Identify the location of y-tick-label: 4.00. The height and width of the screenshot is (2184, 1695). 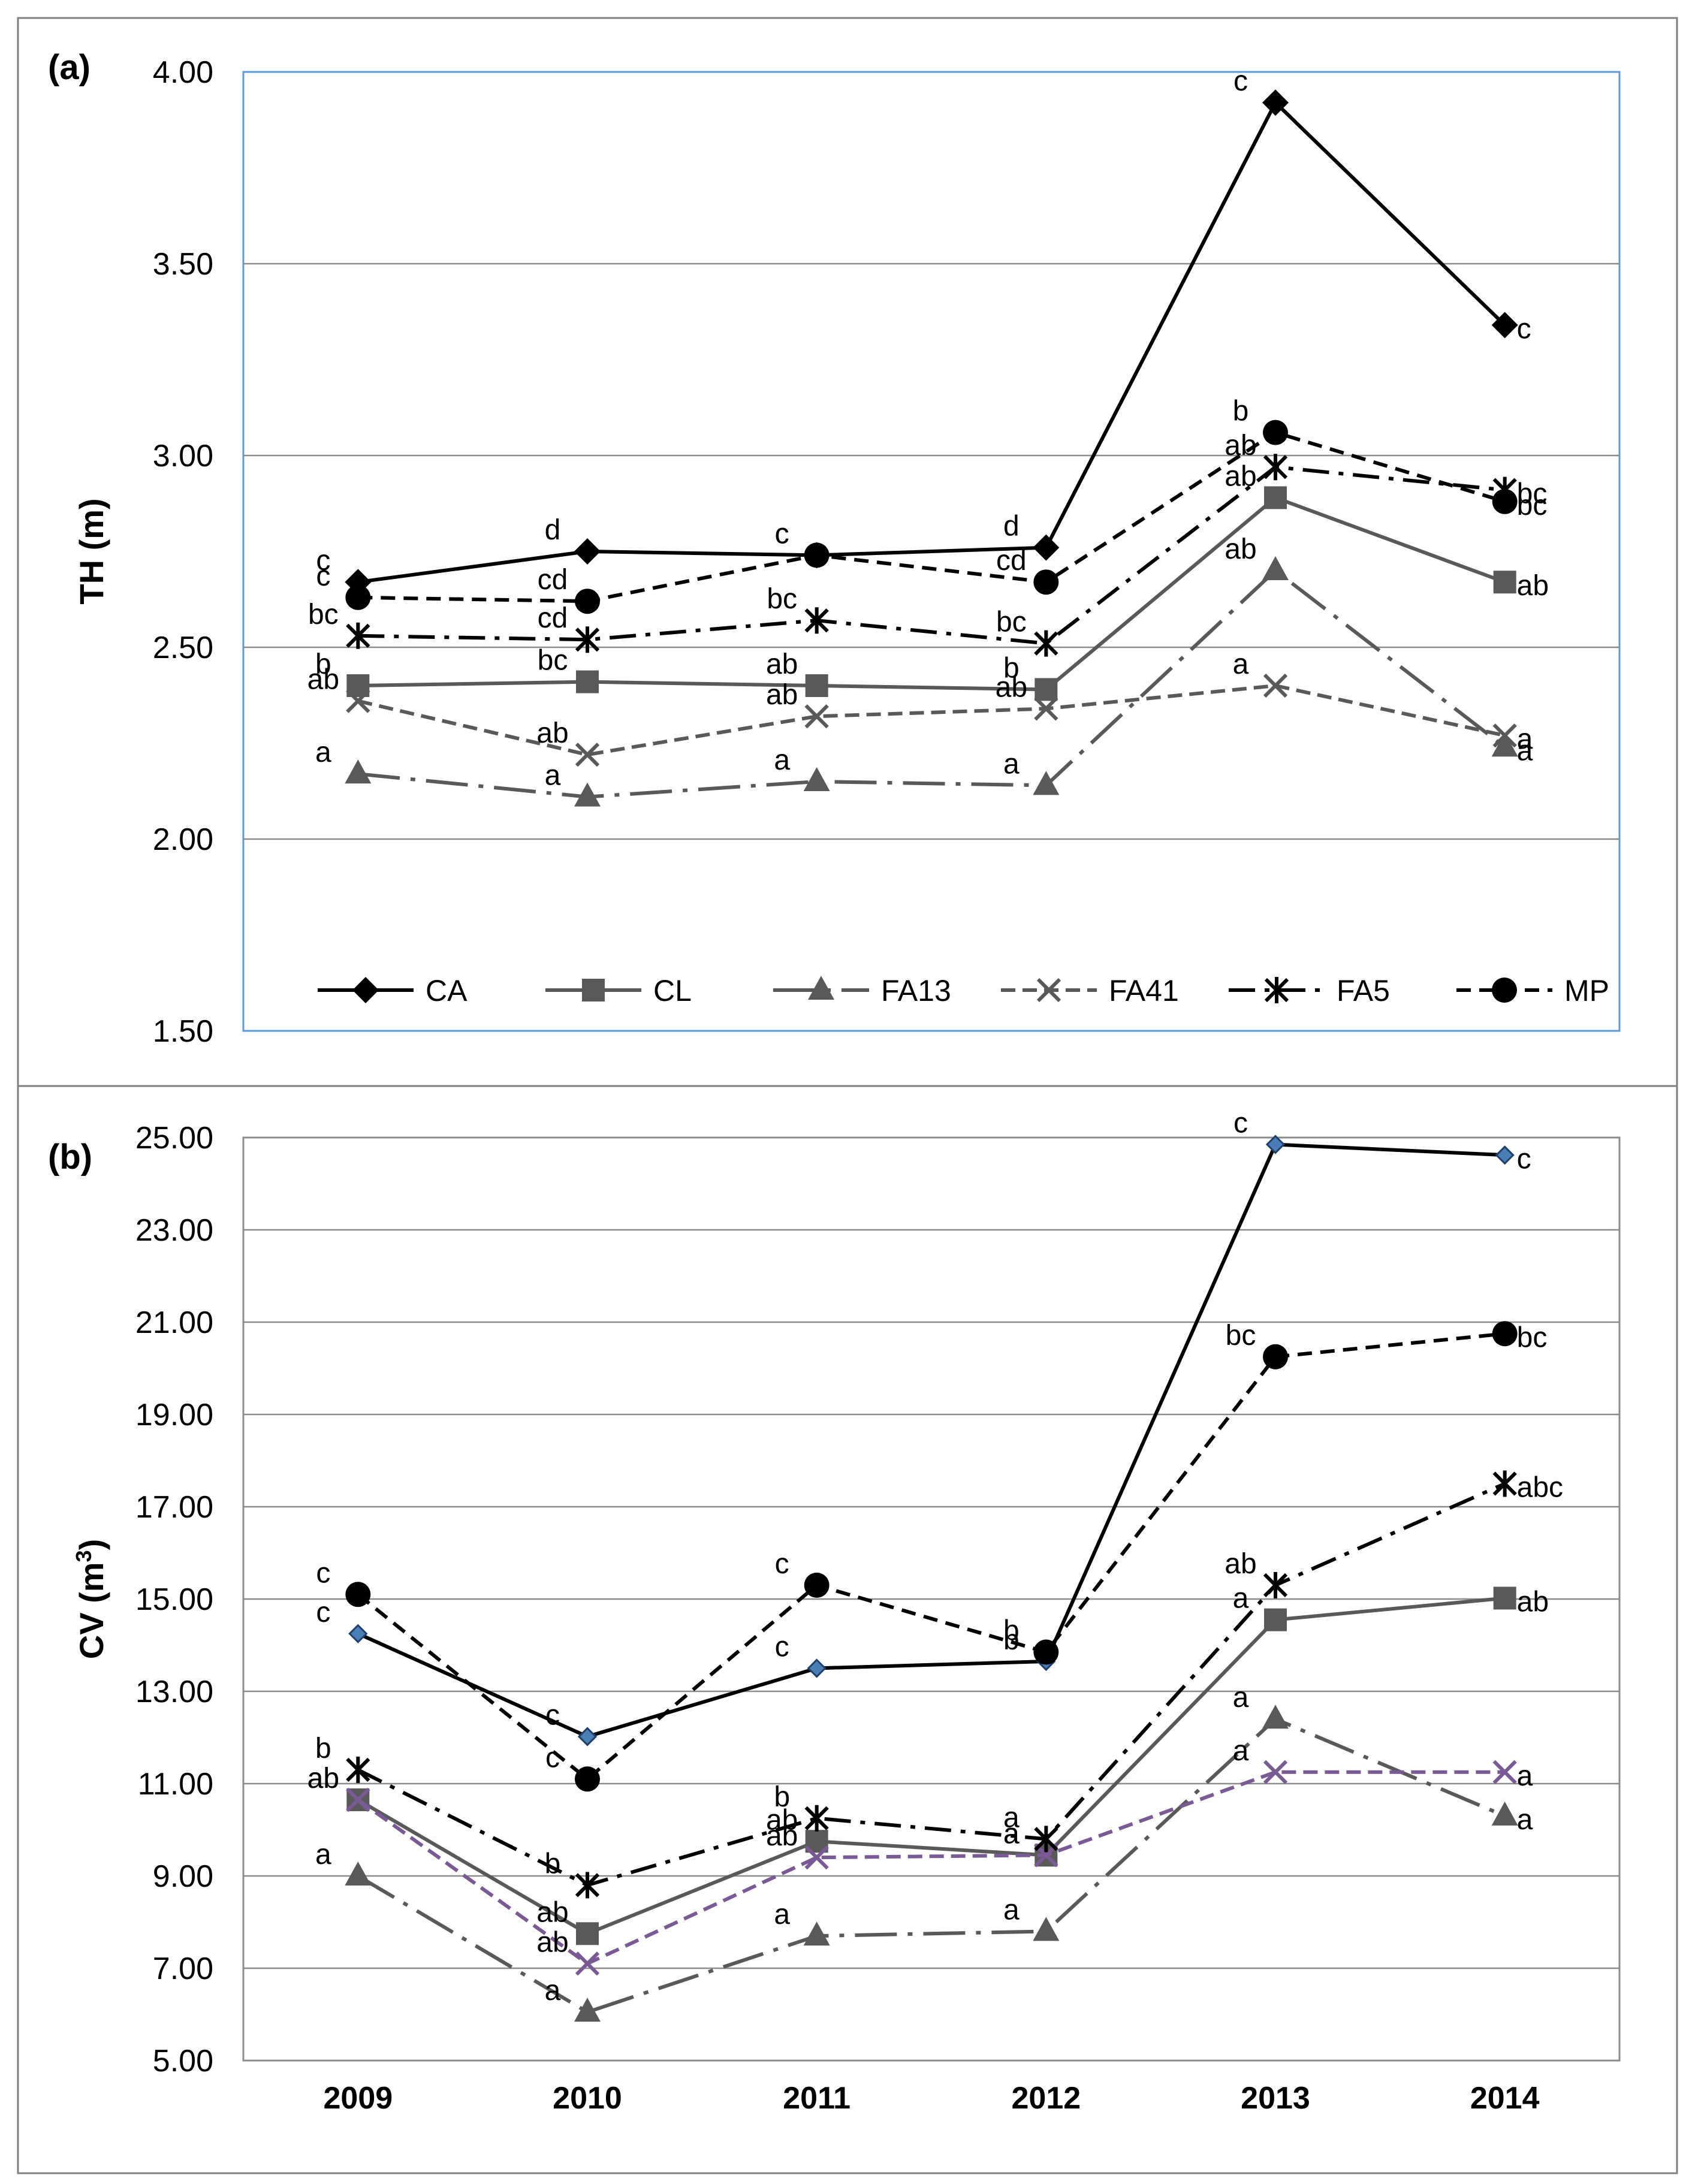
(183, 72).